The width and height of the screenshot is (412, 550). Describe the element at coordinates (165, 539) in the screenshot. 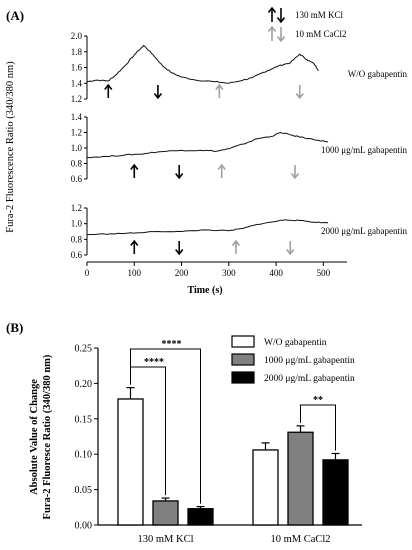

I see `category-label: 130 mM KCl` at that location.